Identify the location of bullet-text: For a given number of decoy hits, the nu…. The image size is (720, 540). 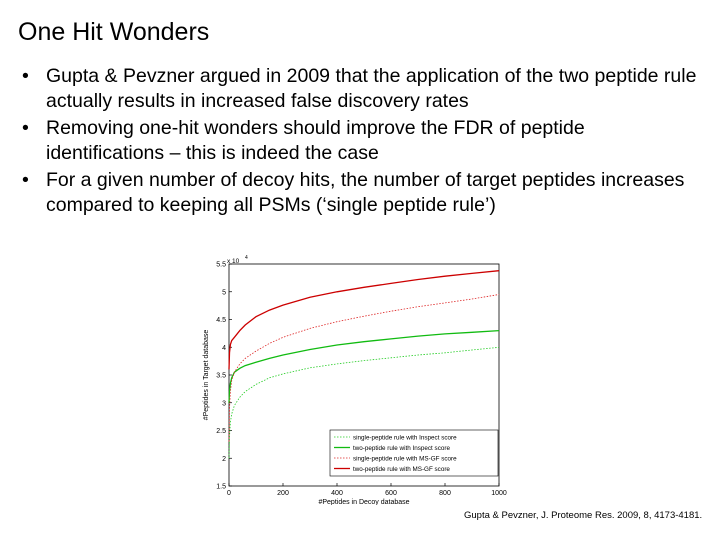
(365, 192).